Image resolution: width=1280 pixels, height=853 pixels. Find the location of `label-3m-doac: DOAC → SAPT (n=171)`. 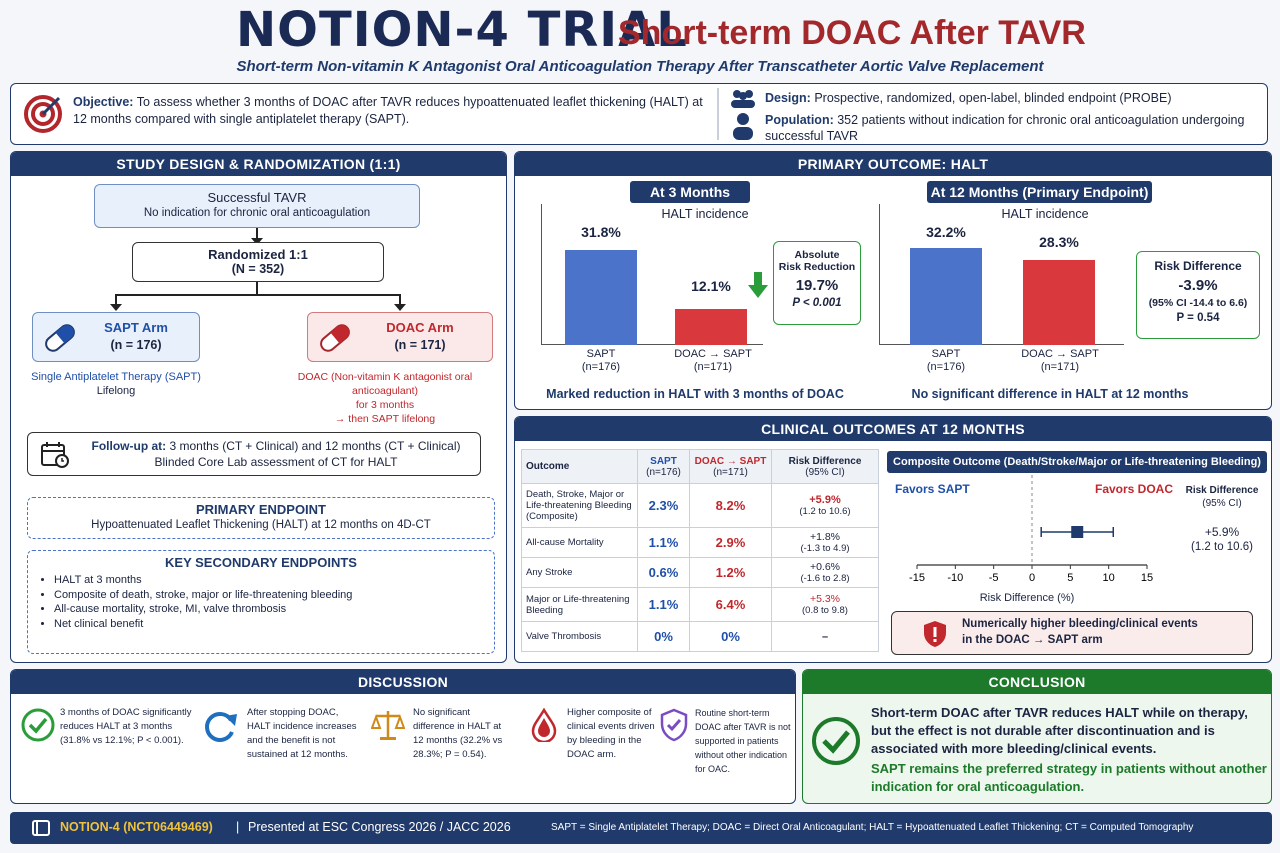

label-3m-doac: DOAC → SAPT (n=171) is located at coordinates (713, 361).